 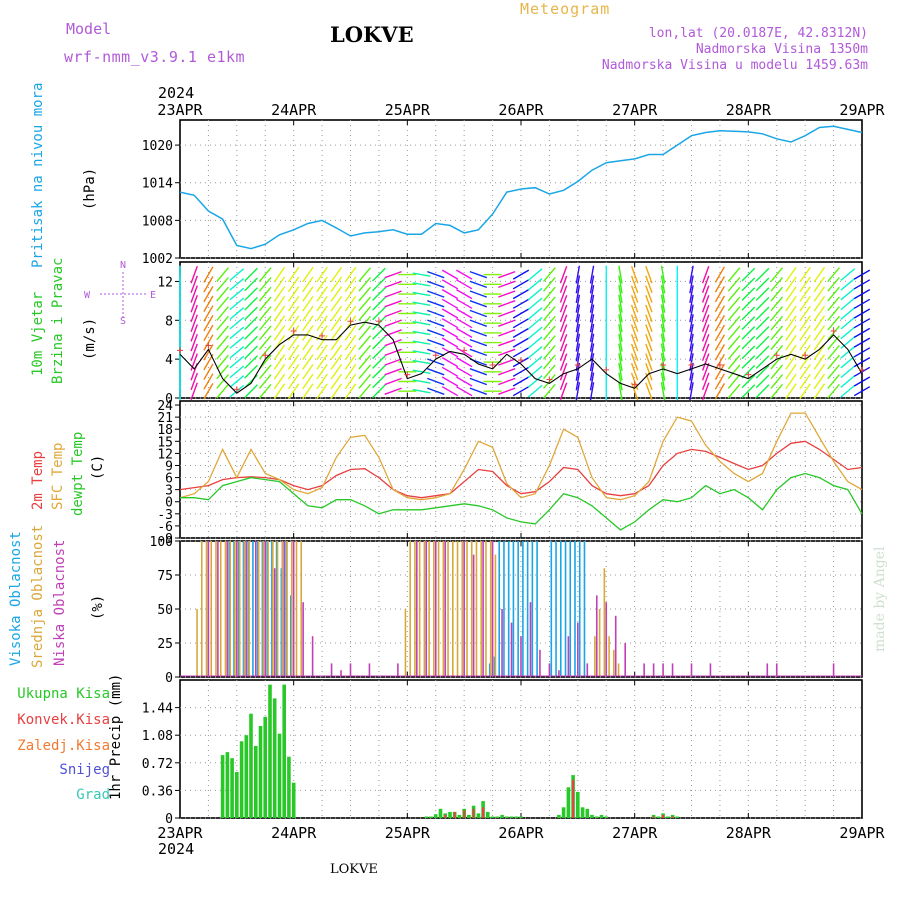 I want to click on temperature-ytick-label: 24, so click(x=165, y=406).